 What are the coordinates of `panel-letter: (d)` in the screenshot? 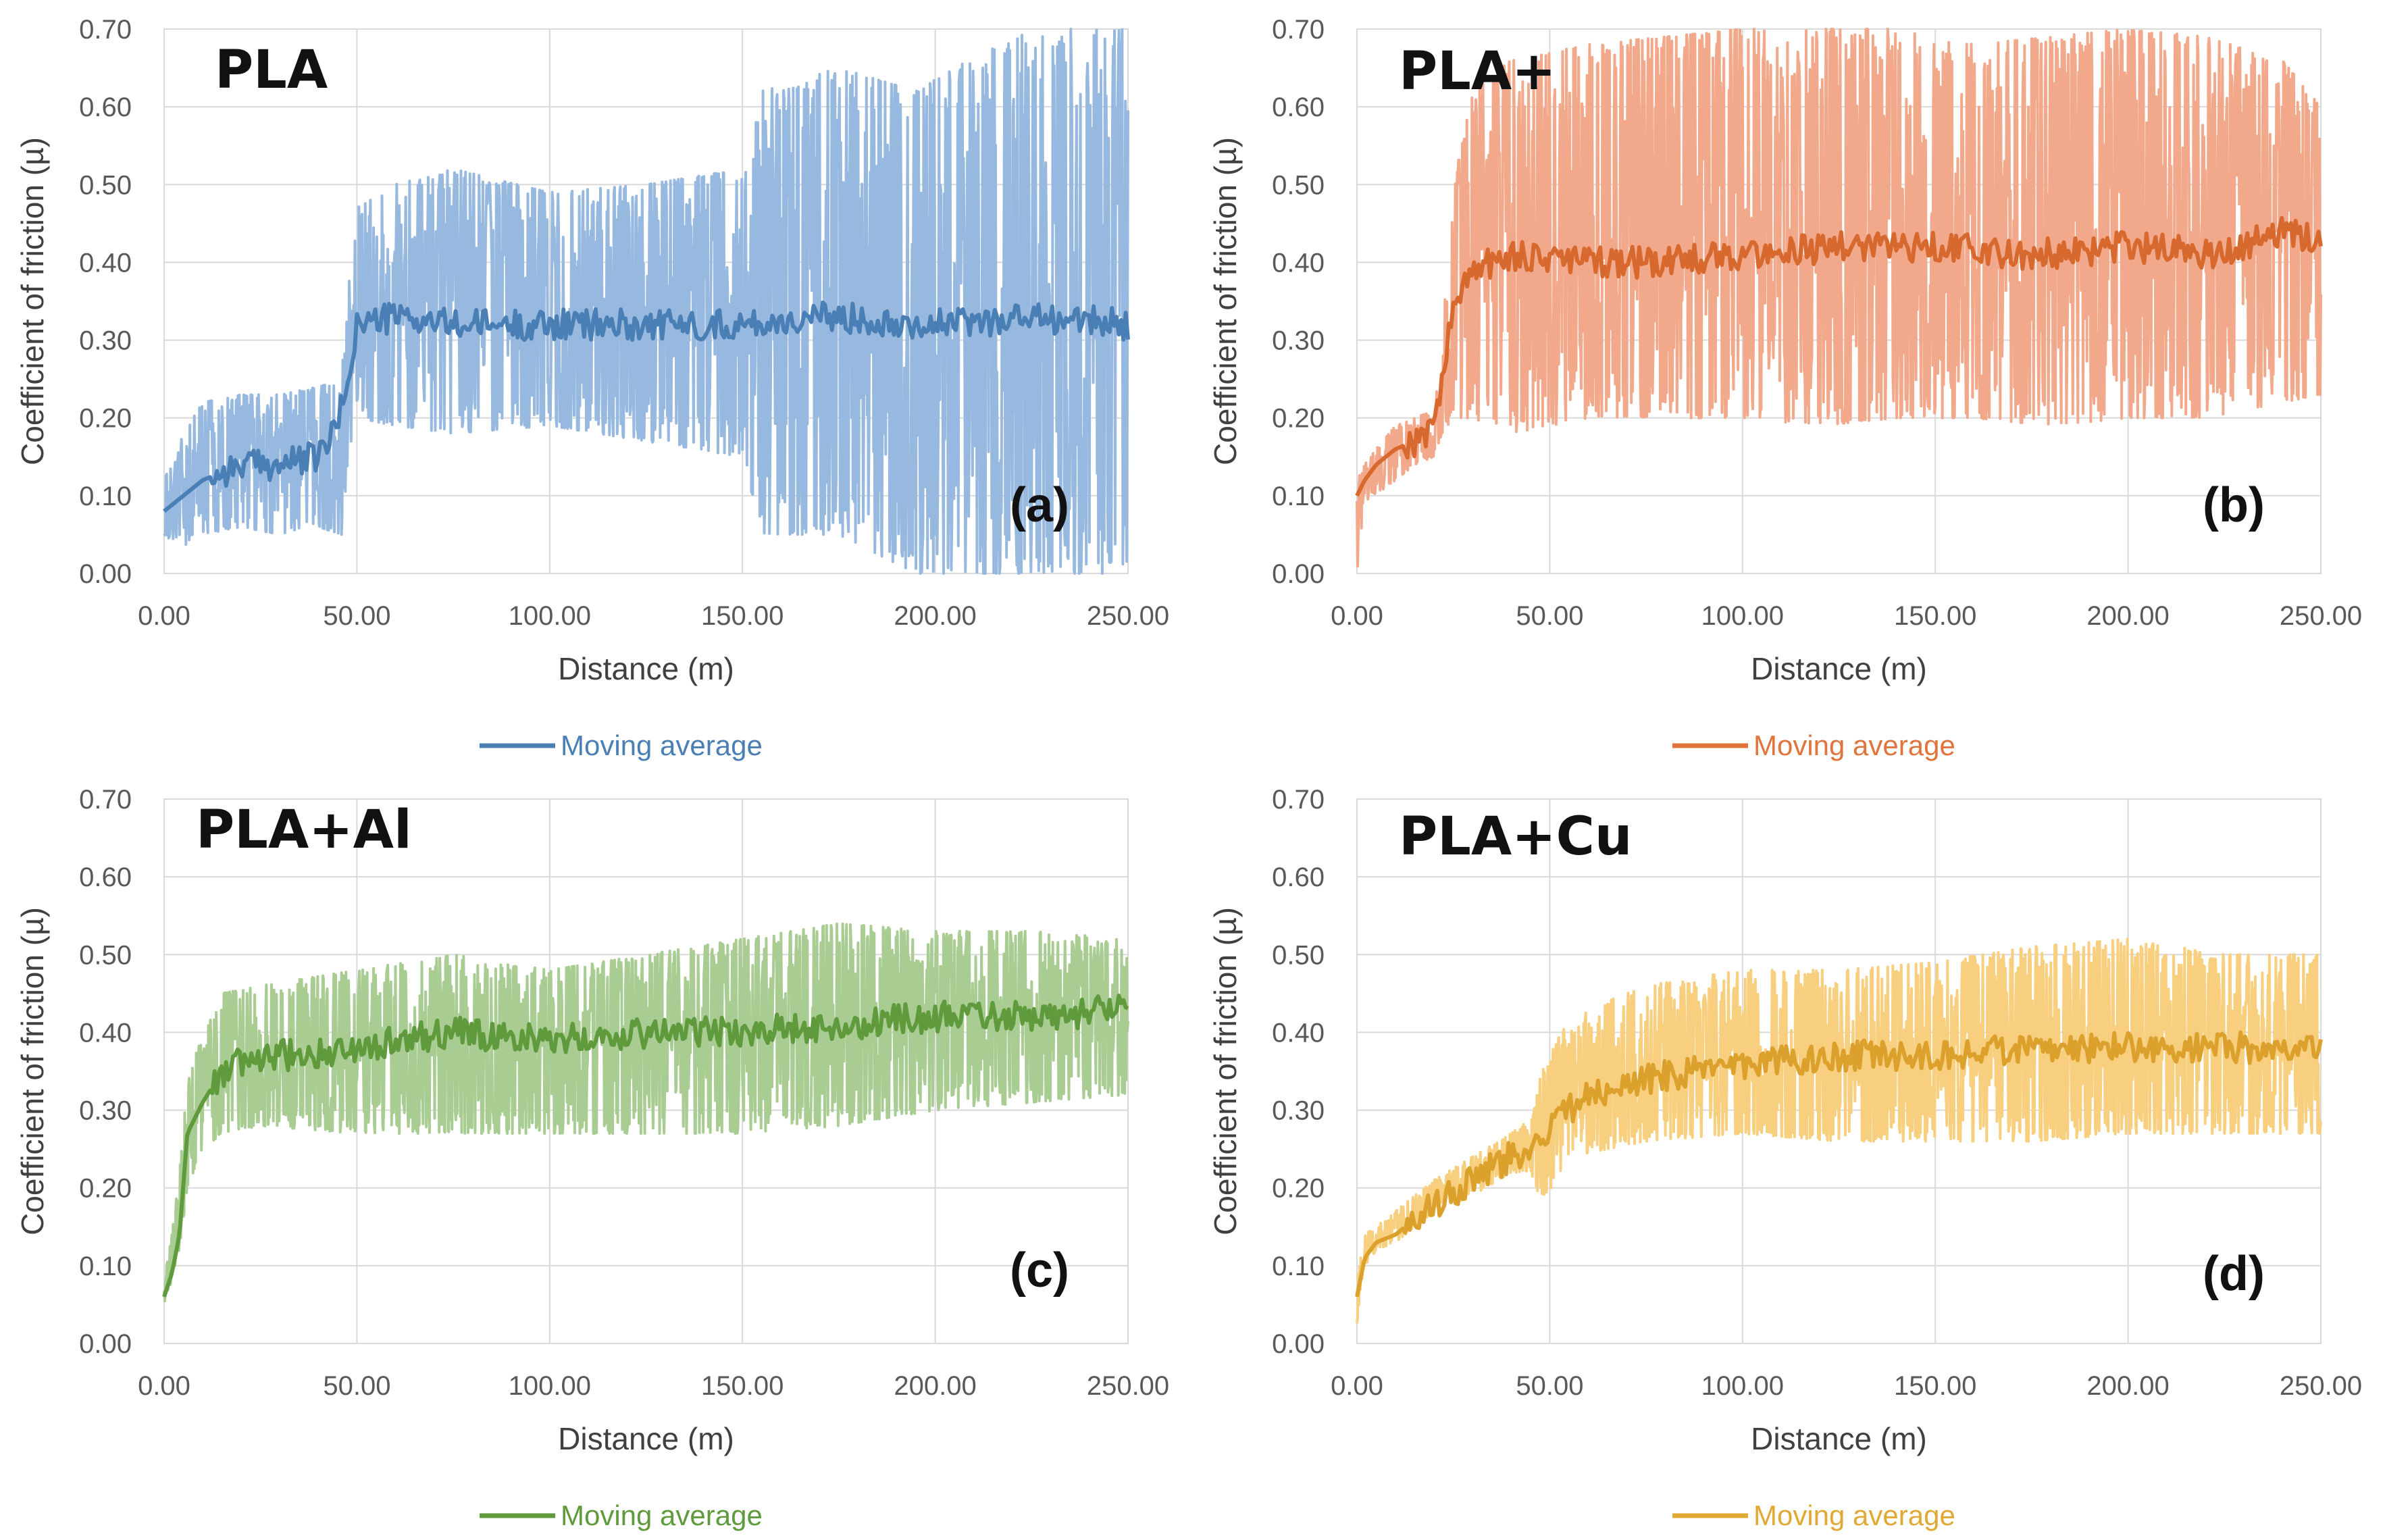 It's located at (2234, 1274).